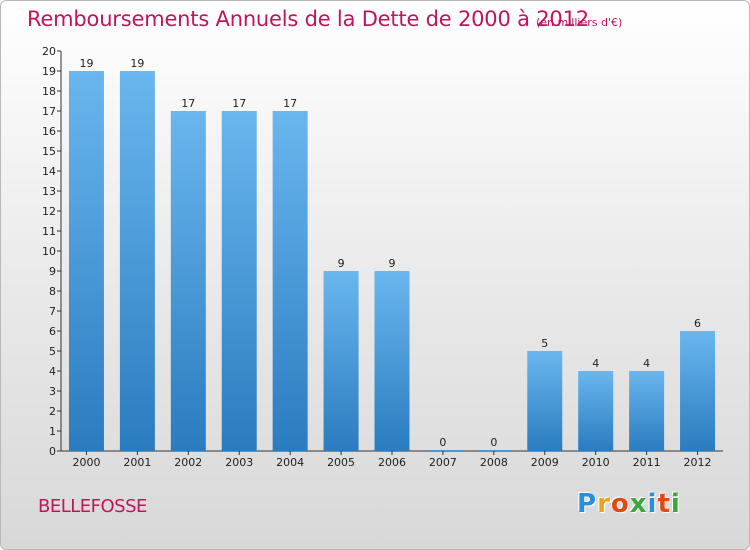 The image size is (750, 550). Describe the element at coordinates (52, 271) in the screenshot. I see `y-tick-label: 9` at that location.